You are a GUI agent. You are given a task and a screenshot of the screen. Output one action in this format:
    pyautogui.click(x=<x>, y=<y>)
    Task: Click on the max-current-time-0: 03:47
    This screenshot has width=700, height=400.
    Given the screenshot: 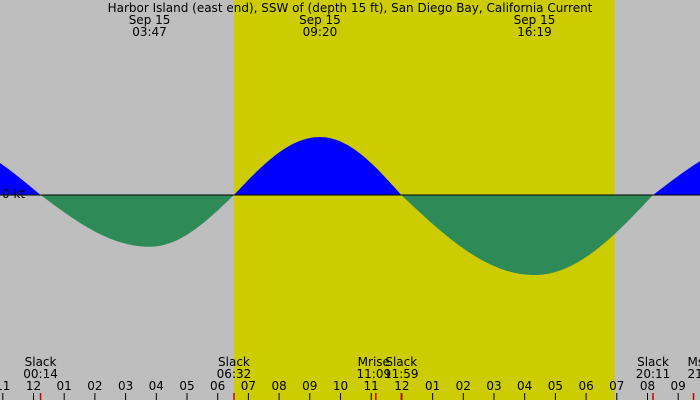 What is the action you would take?
    pyautogui.click(x=149, y=32)
    